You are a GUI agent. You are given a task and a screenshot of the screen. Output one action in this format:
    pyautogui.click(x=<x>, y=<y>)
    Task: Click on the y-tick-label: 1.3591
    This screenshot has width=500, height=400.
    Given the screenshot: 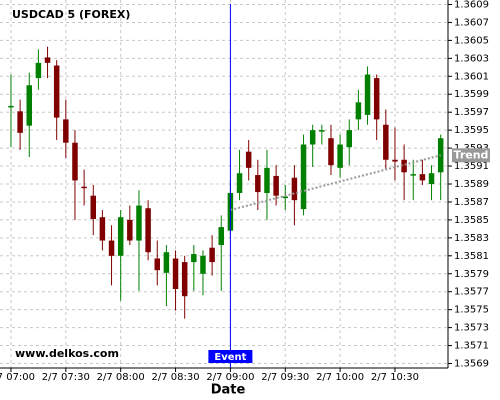 What is the action you would take?
    pyautogui.click(x=471, y=166)
    